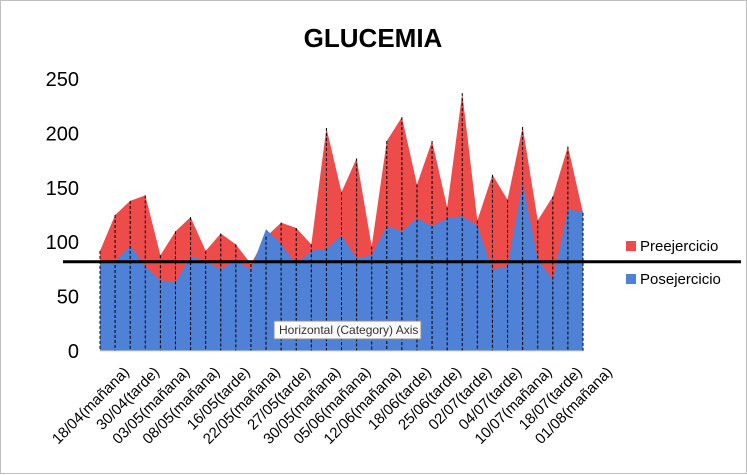 The height and width of the screenshot is (475, 747). What do you see at coordinates (679, 246) in the screenshot?
I see `legend-label-preejercicio: Preejercicio` at bounding box center [679, 246].